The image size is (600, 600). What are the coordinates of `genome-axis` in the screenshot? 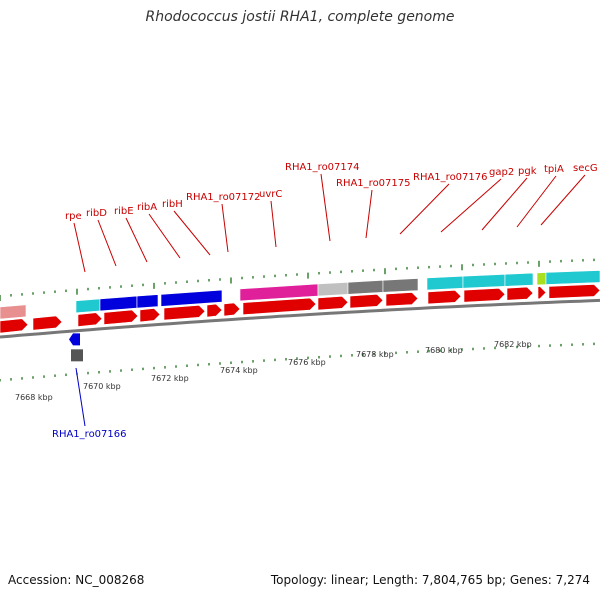 It's located at (300, 318).